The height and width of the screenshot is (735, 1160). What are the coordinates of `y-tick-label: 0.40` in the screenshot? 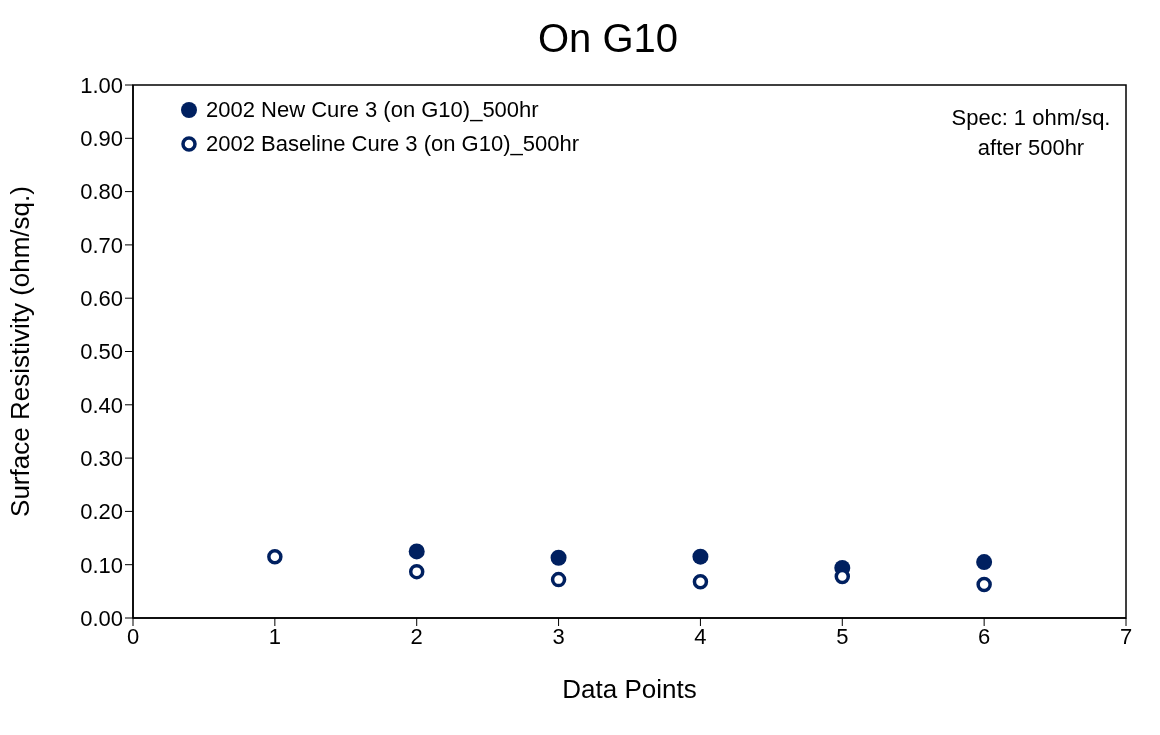 It's located at (101, 405).